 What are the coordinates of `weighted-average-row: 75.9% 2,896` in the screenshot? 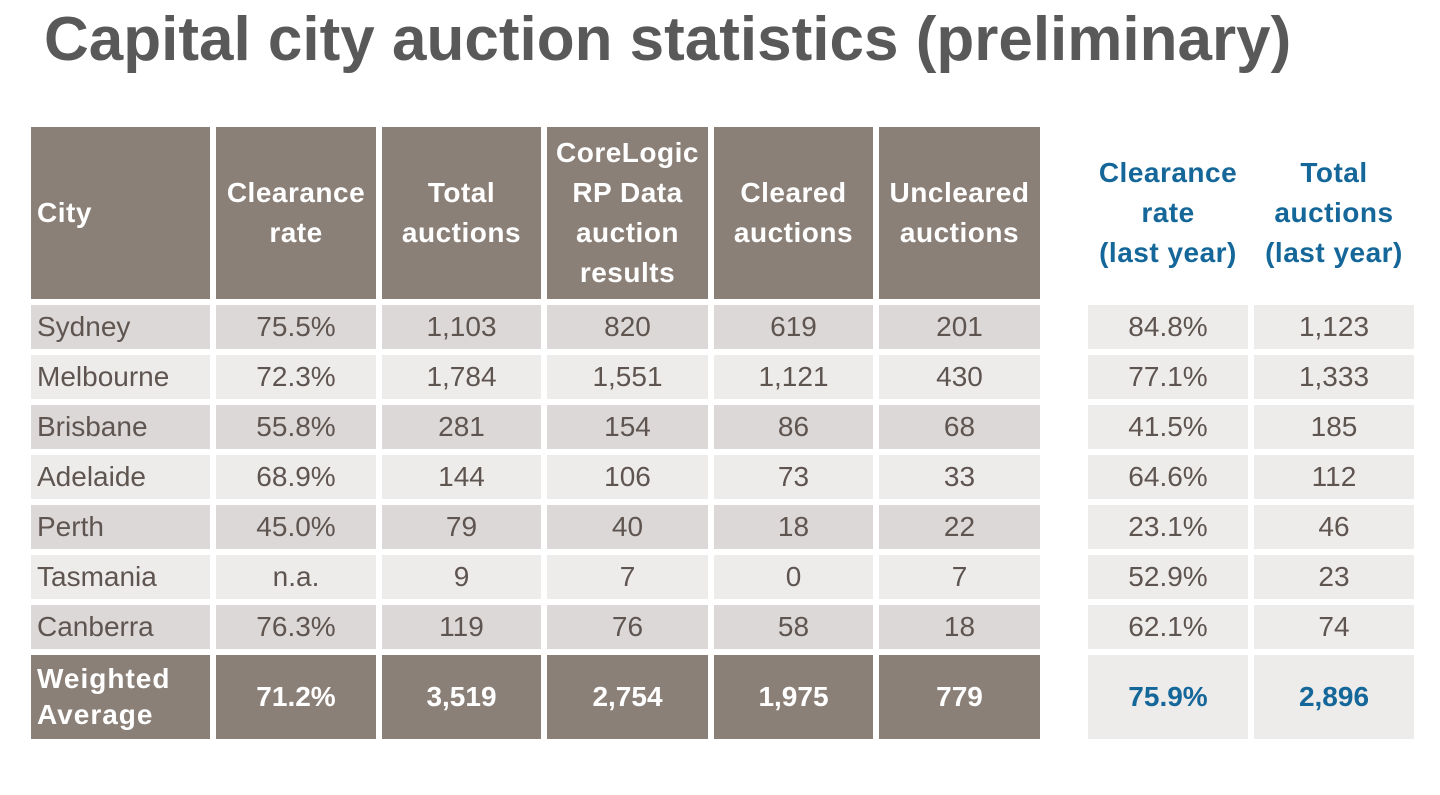 It's located at (1251, 697).